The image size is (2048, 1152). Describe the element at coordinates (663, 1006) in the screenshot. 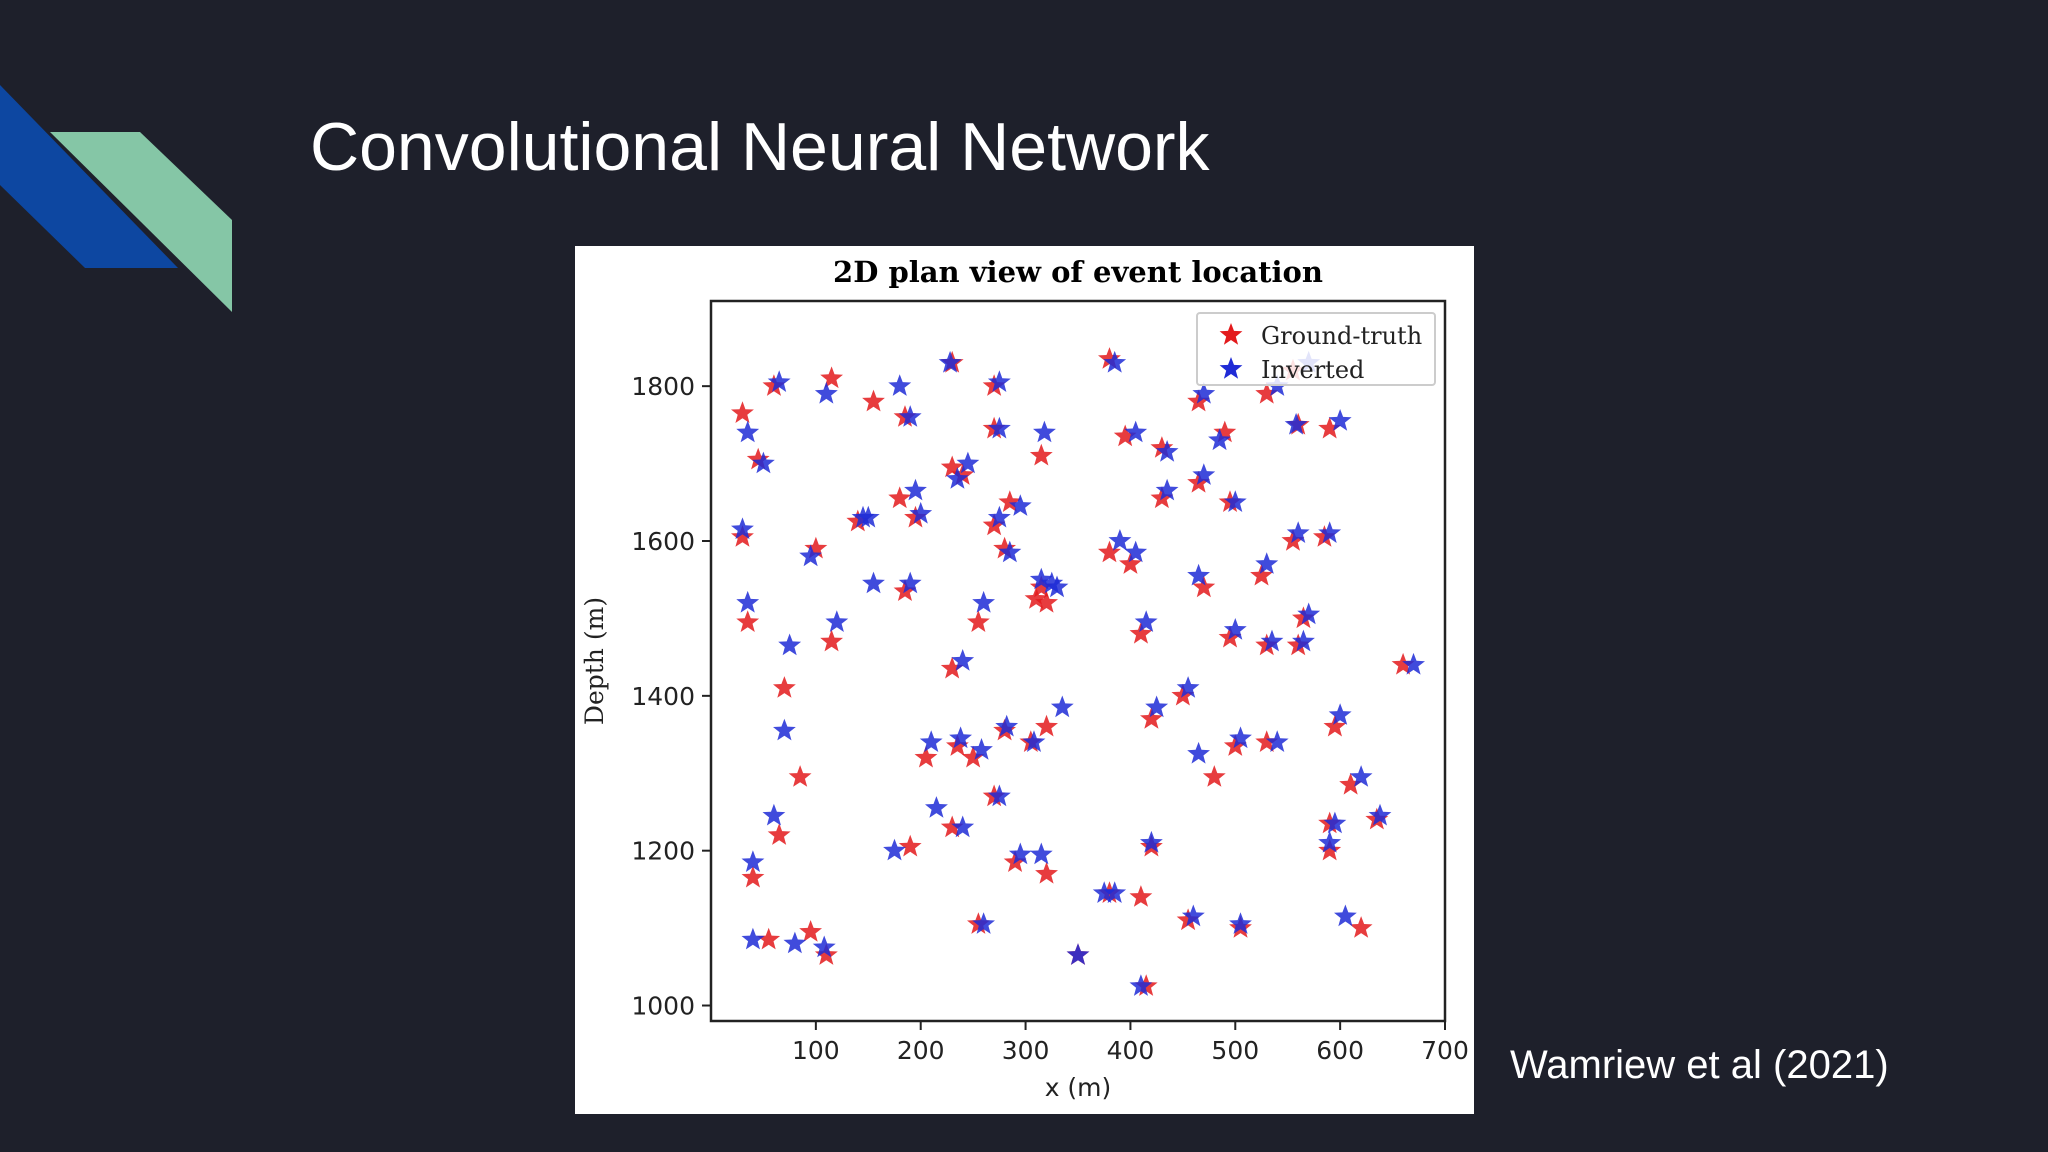

I see `y-tick-label: 1000` at that location.